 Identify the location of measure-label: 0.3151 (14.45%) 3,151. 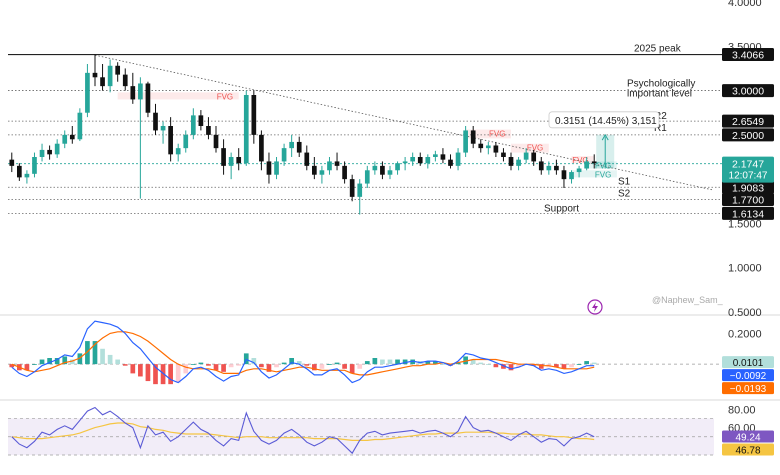
(606, 121).